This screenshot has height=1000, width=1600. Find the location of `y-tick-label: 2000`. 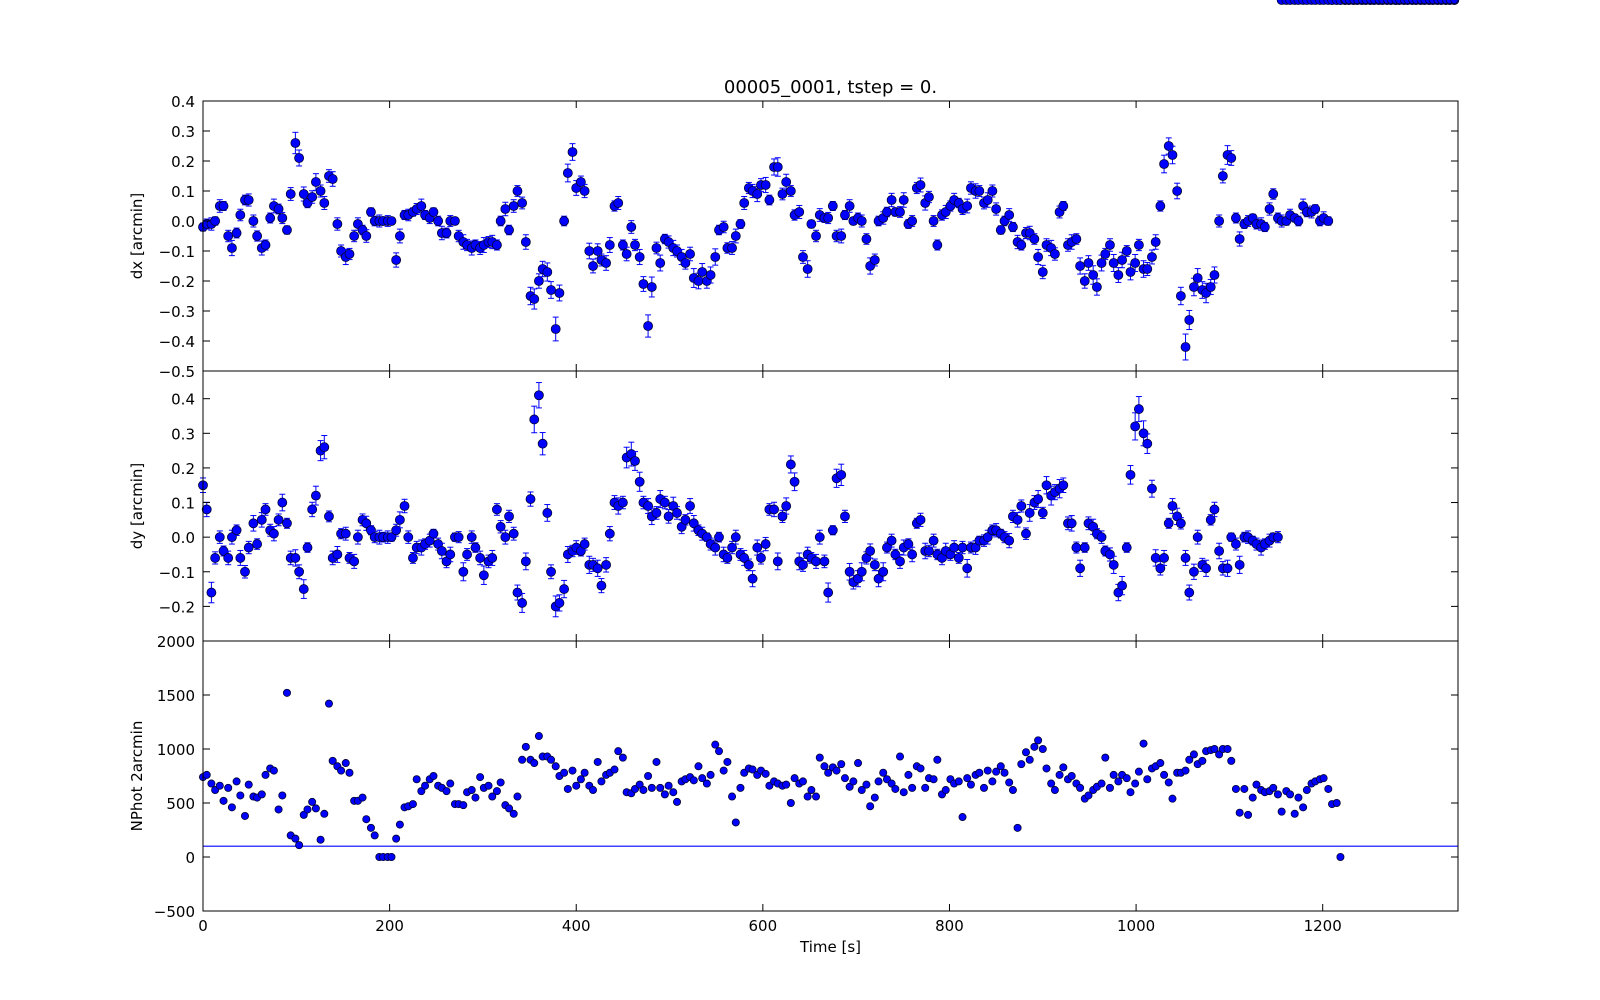

y-tick-label: 2000 is located at coordinates (176, 642).